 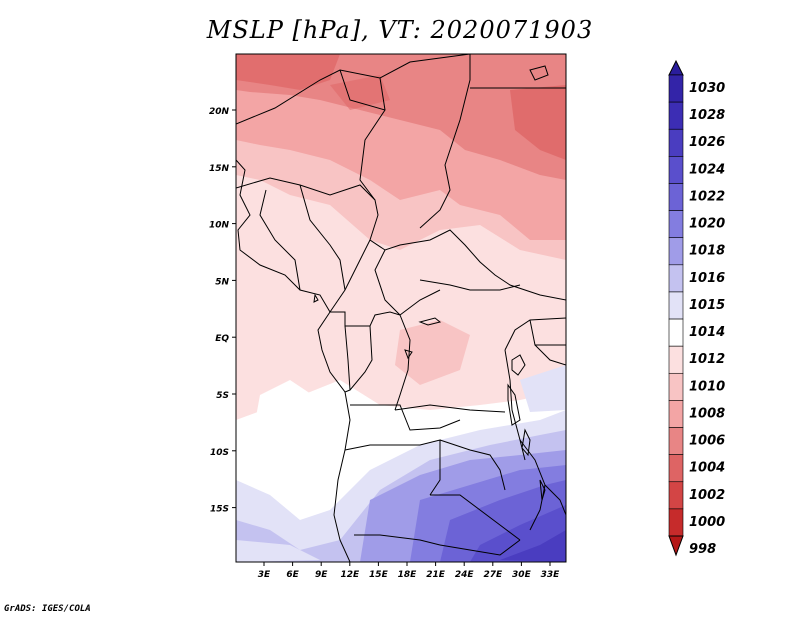 What do you see at coordinates (707, 468) in the screenshot?
I see `colorbar-label: 1004` at bounding box center [707, 468].